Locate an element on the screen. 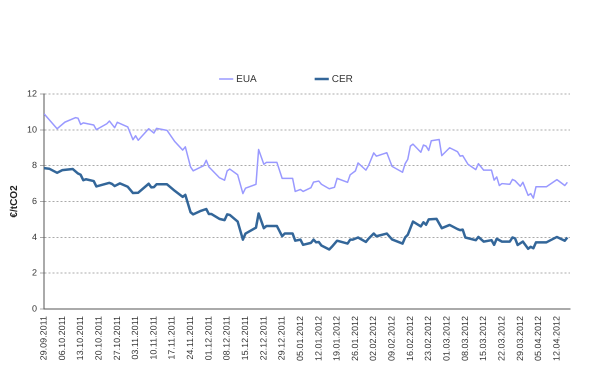 Image resolution: width=600 pixels, height=372 pixels. x-tick-label: 13.10.2011 is located at coordinates (80, 338).